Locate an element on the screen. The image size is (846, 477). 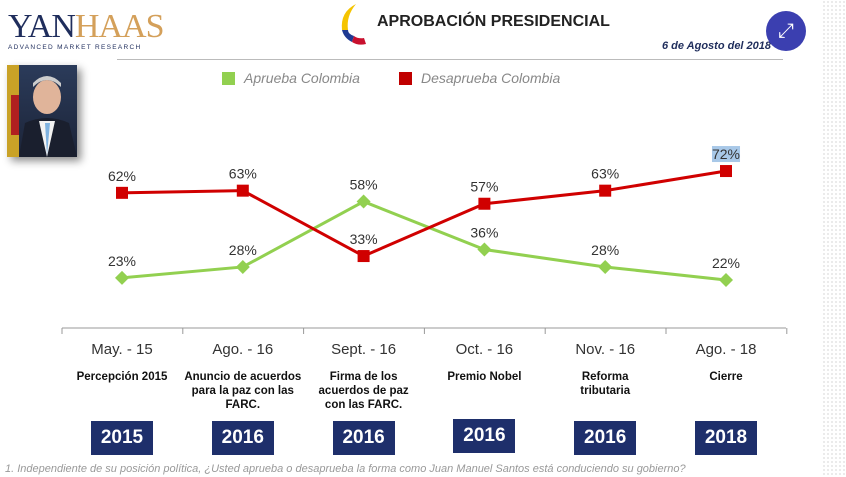
data-label: 22% is located at coordinates (726, 263).